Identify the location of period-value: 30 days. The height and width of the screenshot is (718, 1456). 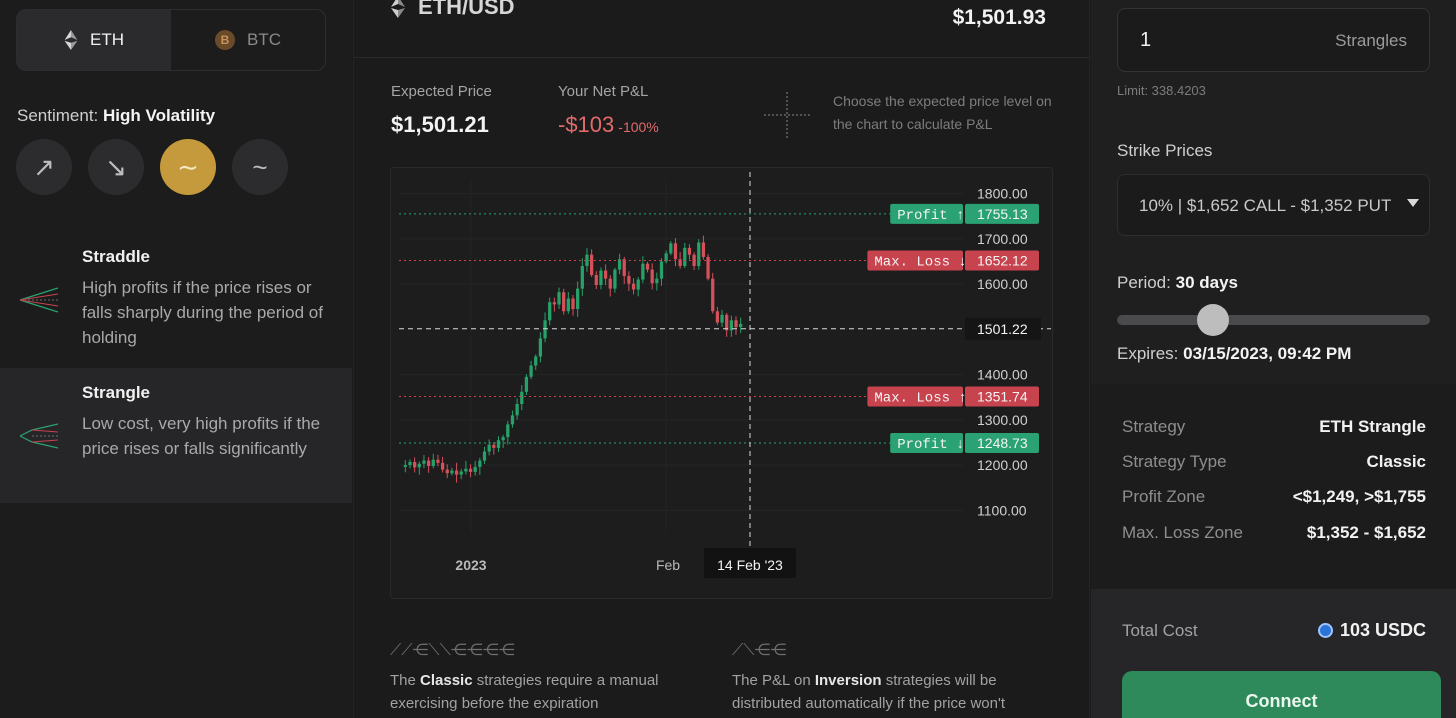
(1206, 282).